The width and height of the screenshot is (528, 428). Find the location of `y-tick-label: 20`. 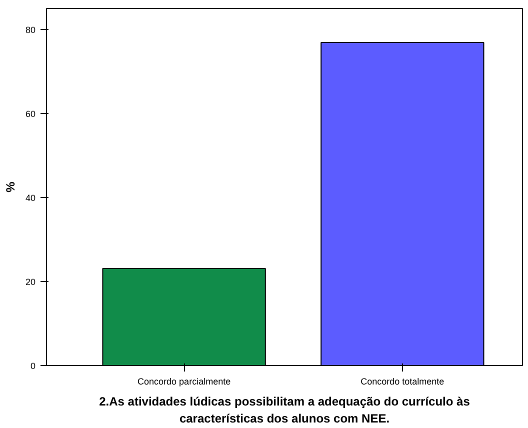

y-tick-label: 20 is located at coordinates (30, 282).